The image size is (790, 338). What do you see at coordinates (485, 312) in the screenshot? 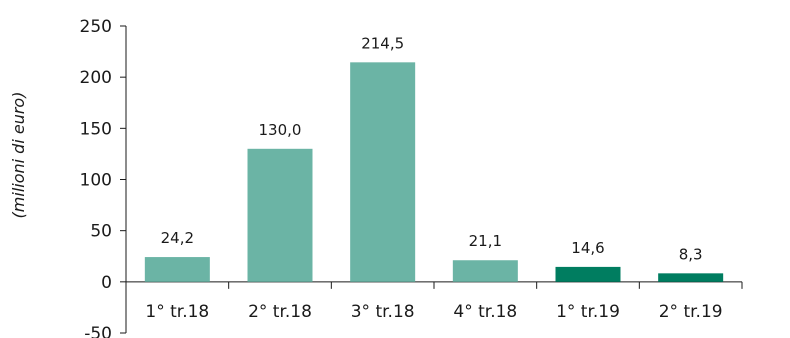
I see `x-tick-label: 4° tr.18` at bounding box center [485, 312].